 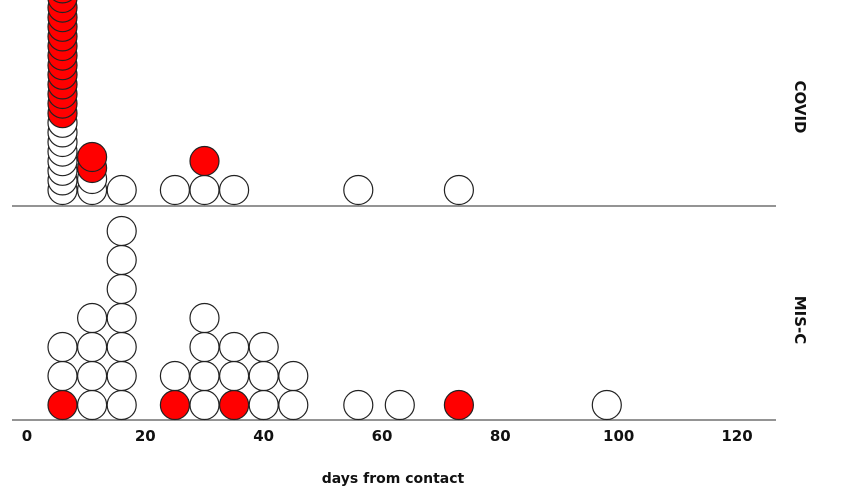 I want to click on x-tick-label: 80, so click(x=500, y=436).